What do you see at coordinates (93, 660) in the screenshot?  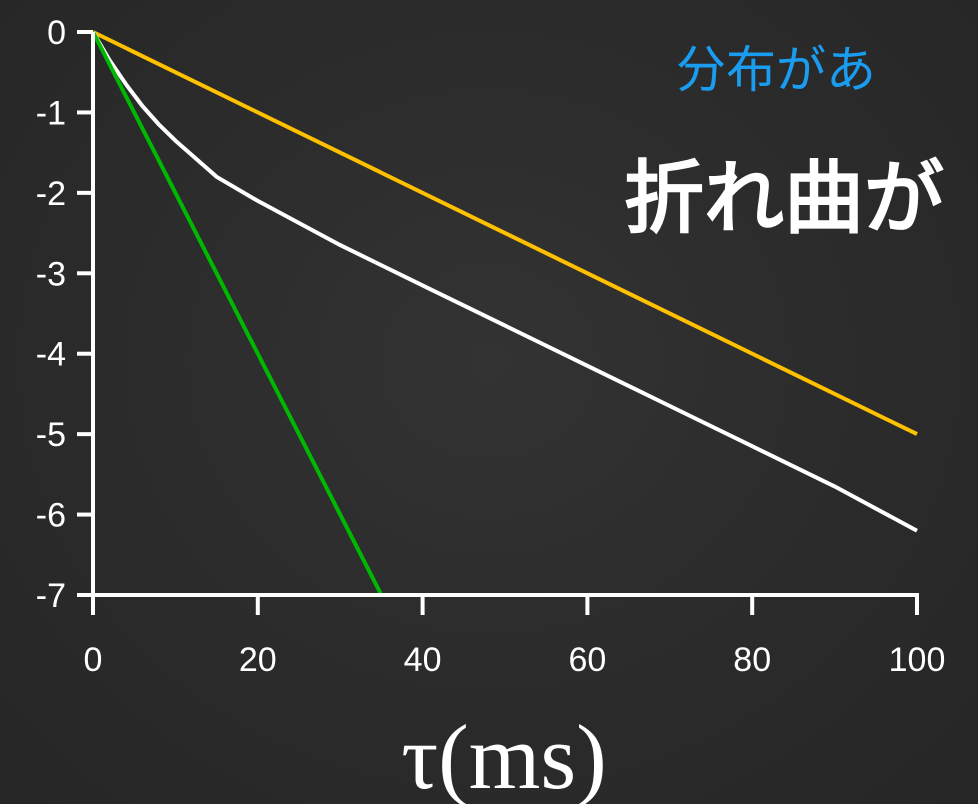 I see `x-tick-label: 0` at bounding box center [93, 660].